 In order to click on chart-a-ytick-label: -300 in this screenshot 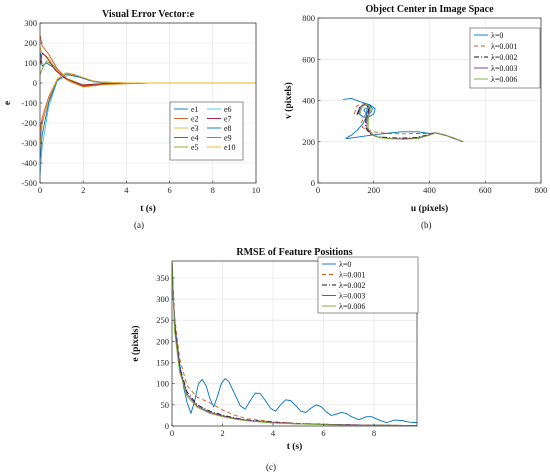, I will do `click(29, 143)`.